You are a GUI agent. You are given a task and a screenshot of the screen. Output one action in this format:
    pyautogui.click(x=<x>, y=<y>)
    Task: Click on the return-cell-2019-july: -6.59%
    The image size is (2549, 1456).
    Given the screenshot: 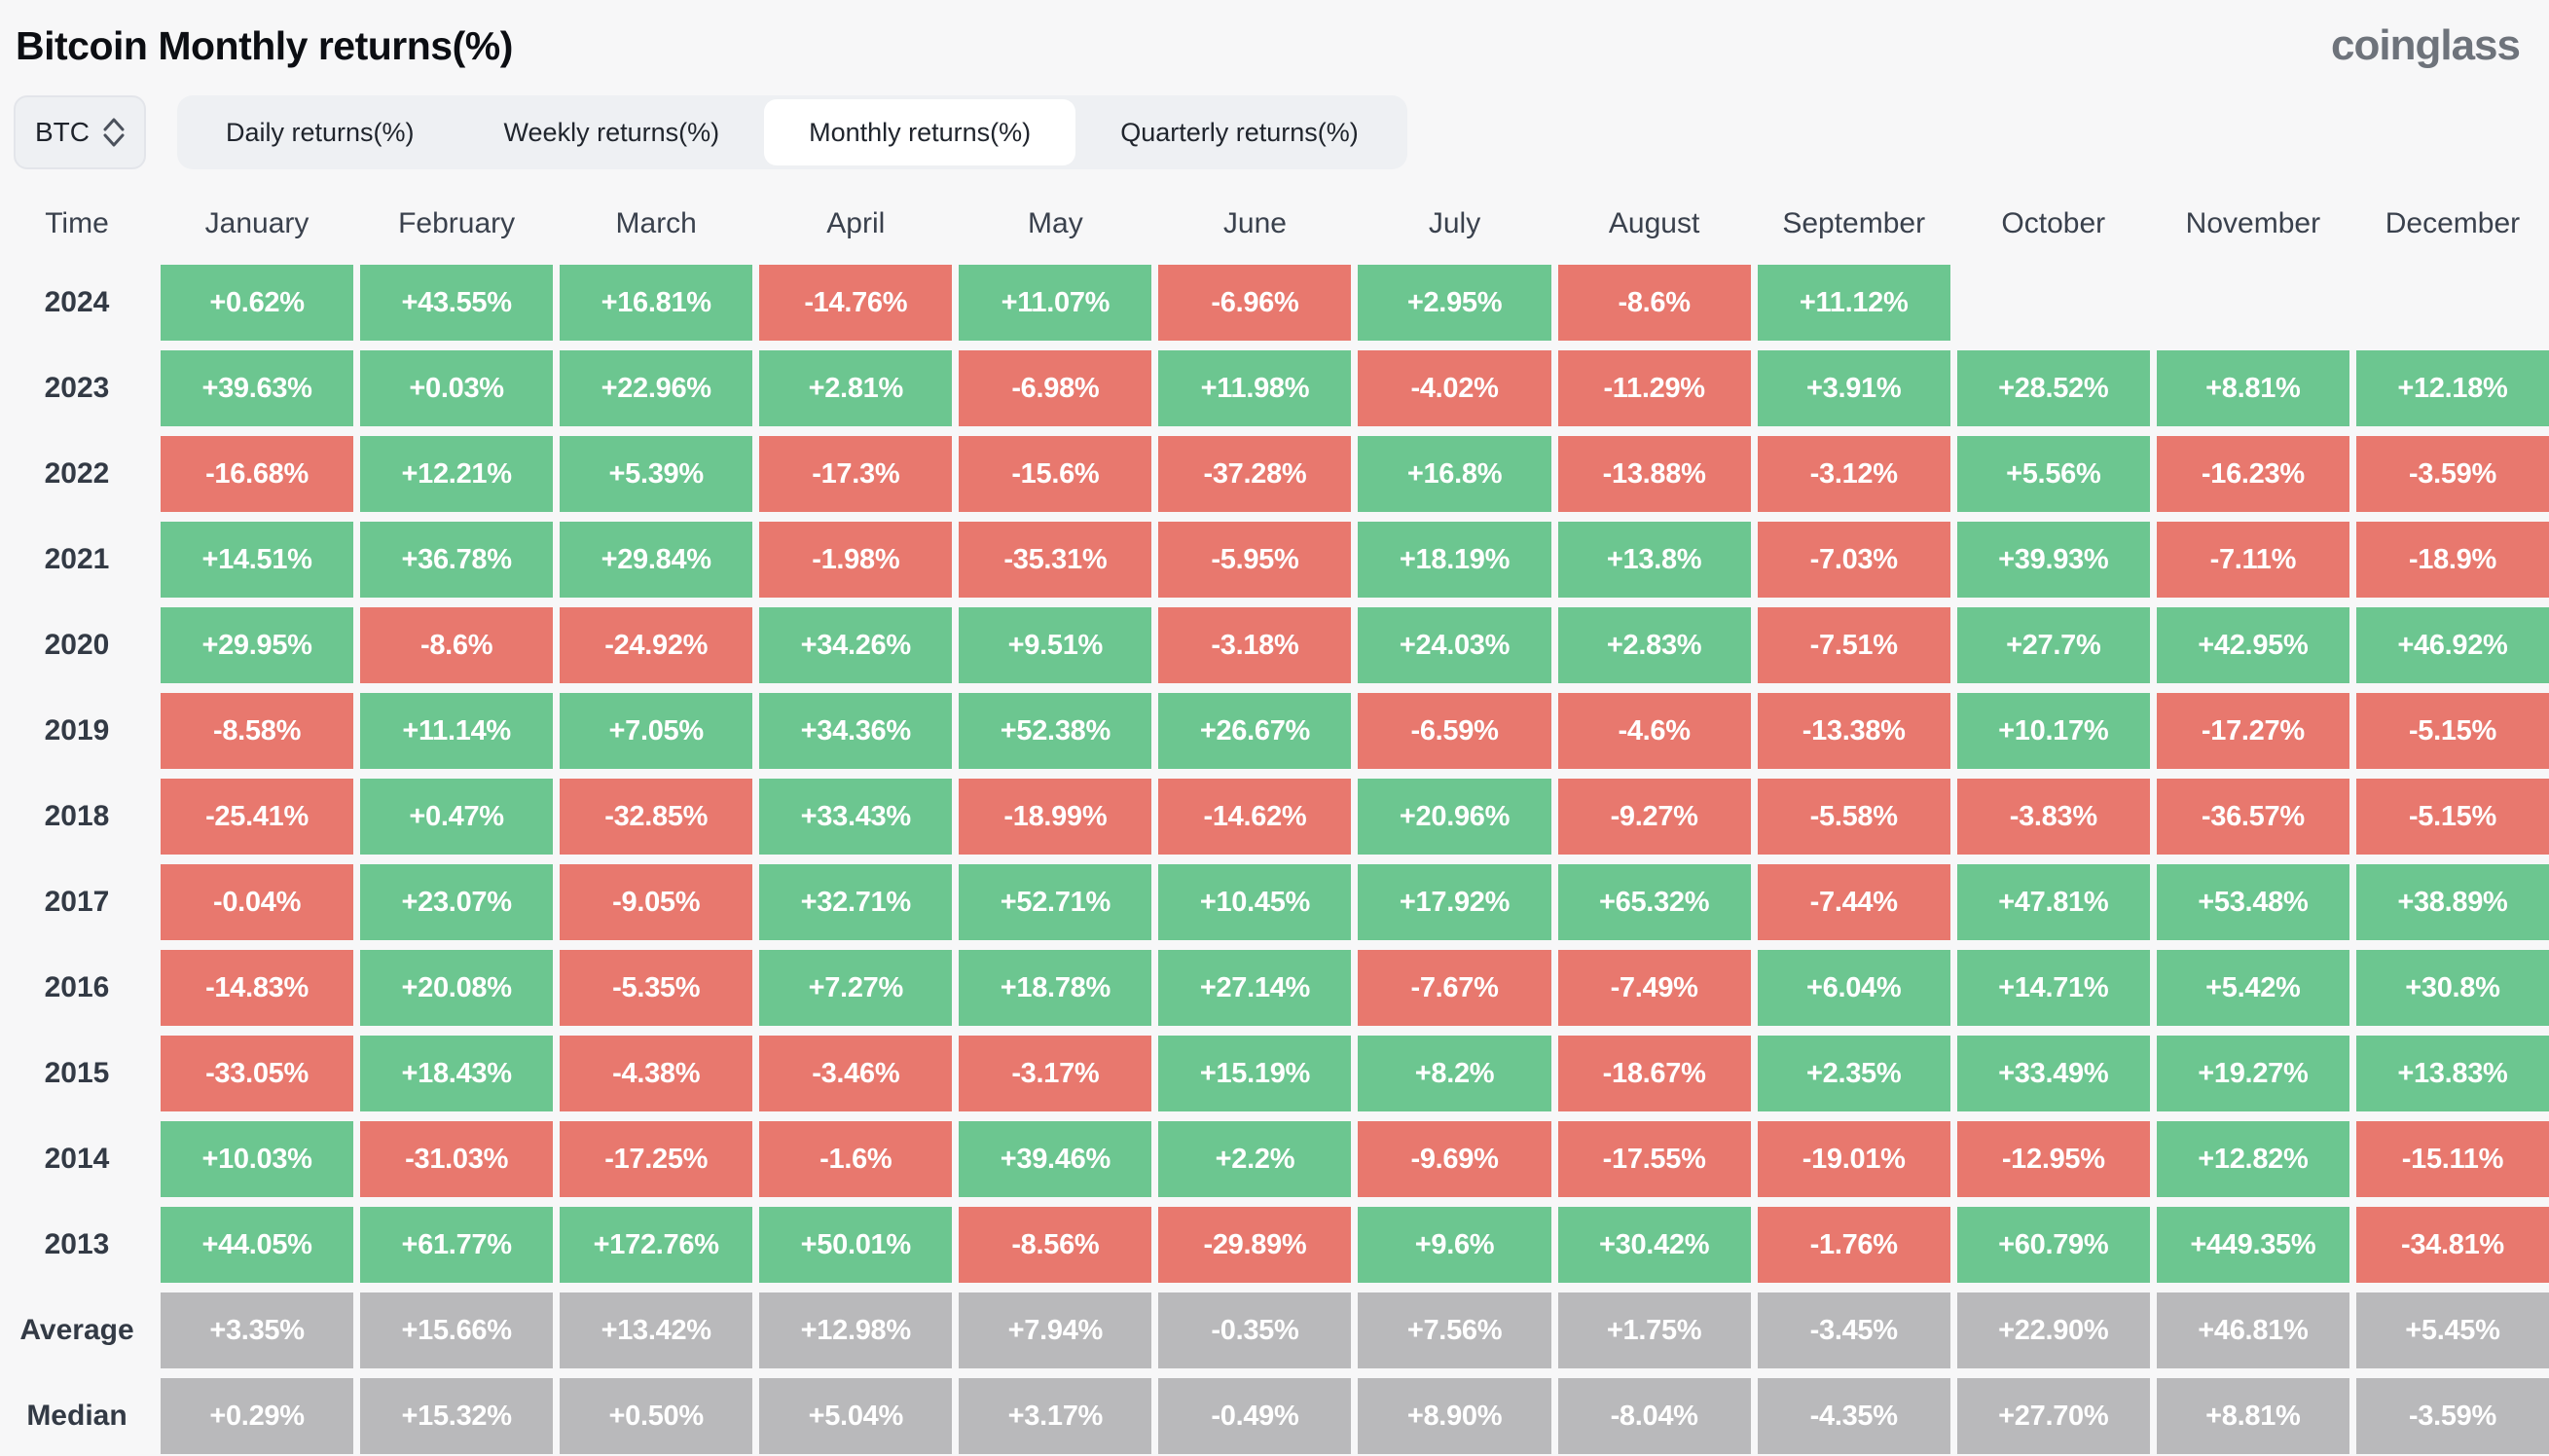 What is the action you would take?
    pyautogui.click(x=1454, y=731)
    